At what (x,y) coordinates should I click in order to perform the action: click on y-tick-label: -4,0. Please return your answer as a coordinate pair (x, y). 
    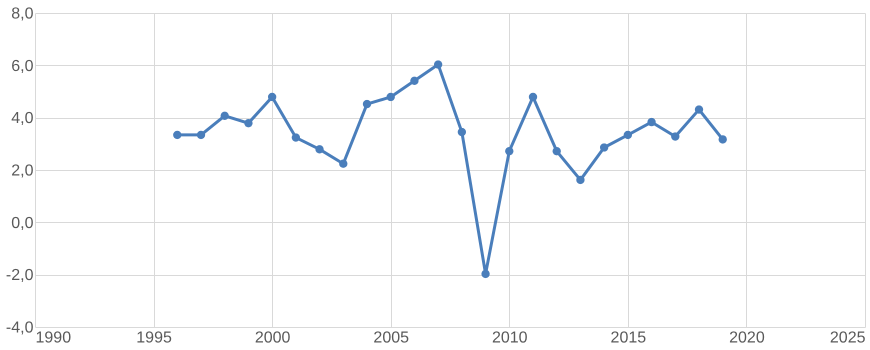
    Looking at the image, I should click on (20, 328).